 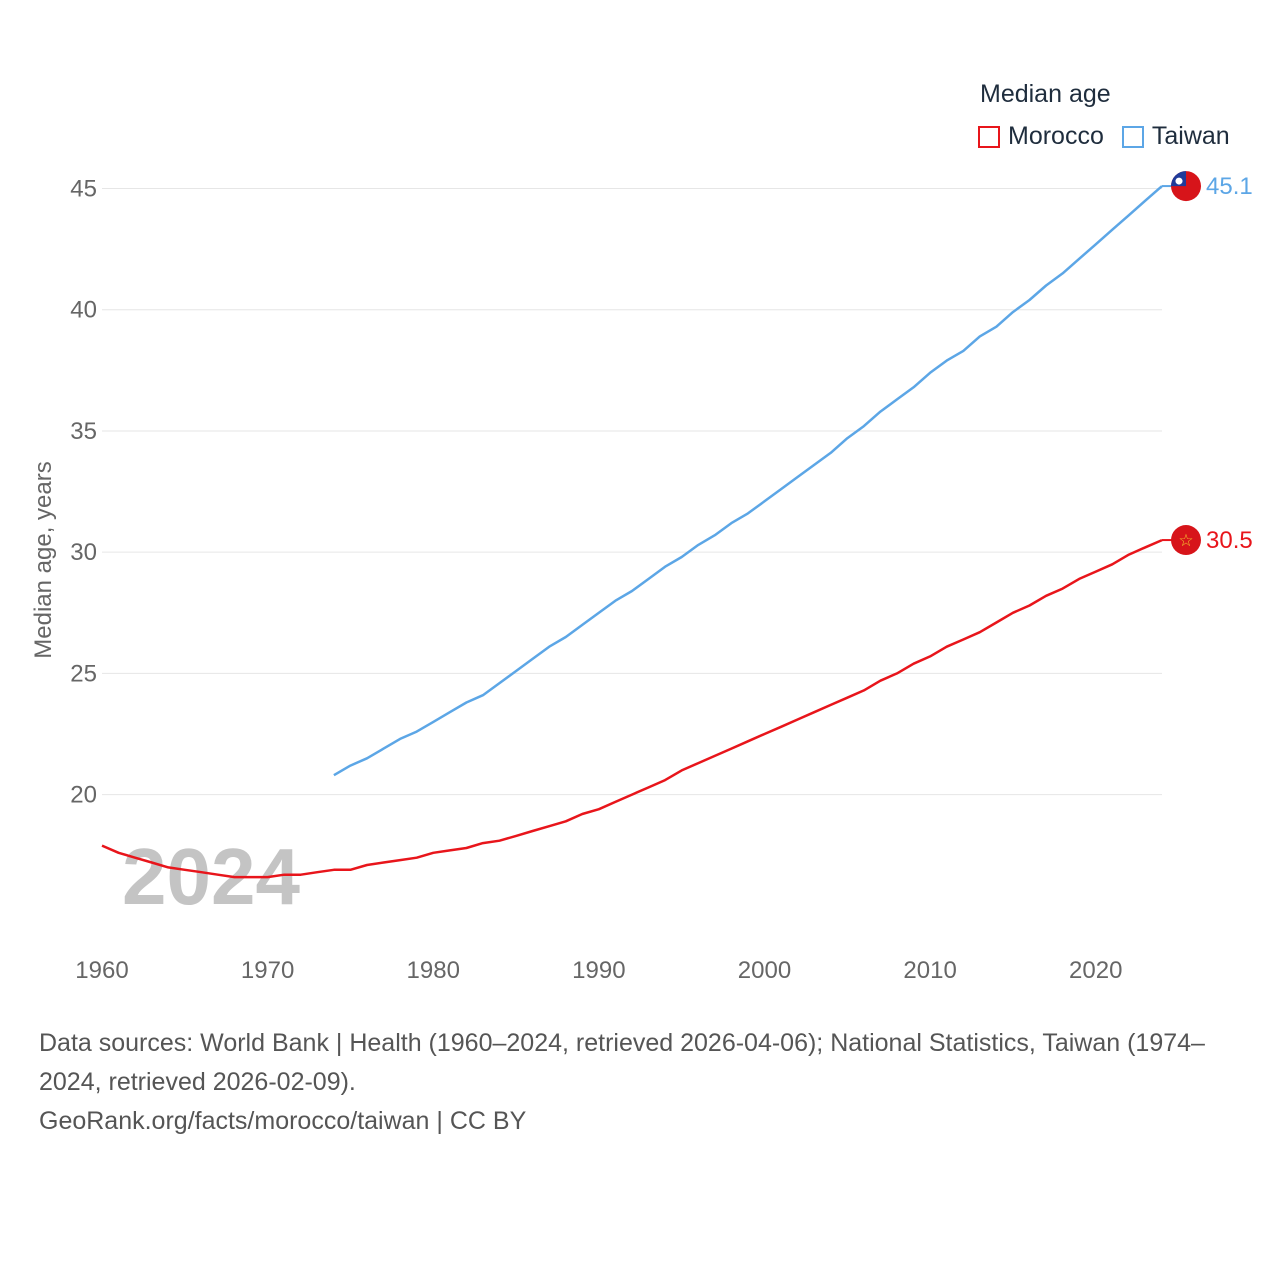 What do you see at coordinates (1113, 136) in the screenshot?
I see `legend: Morocco Taiwan` at bounding box center [1113, 136].